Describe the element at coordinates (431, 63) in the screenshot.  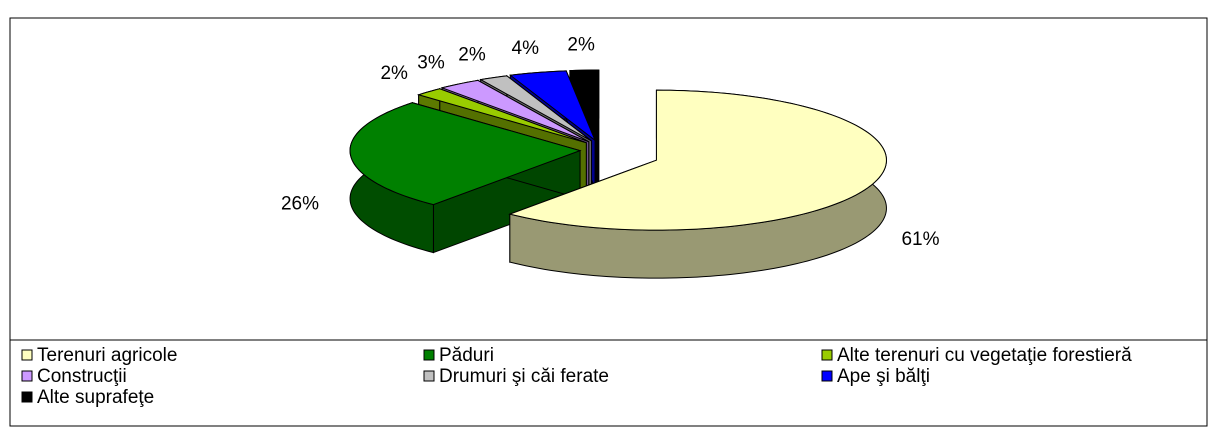
I see `data-label: 3%` at that location.